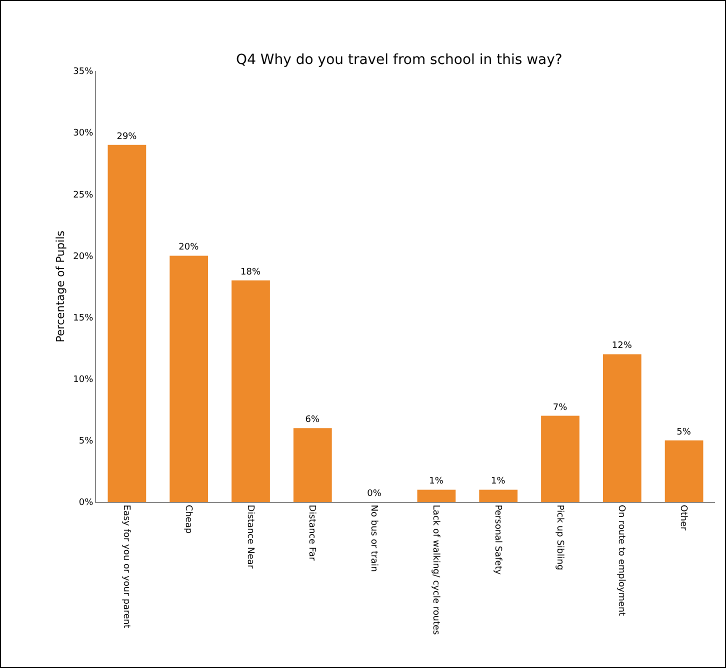 Image resolution: width=726 pixels, height=668 pixels. I want to click on data-label: 29%, so click(127, 137).